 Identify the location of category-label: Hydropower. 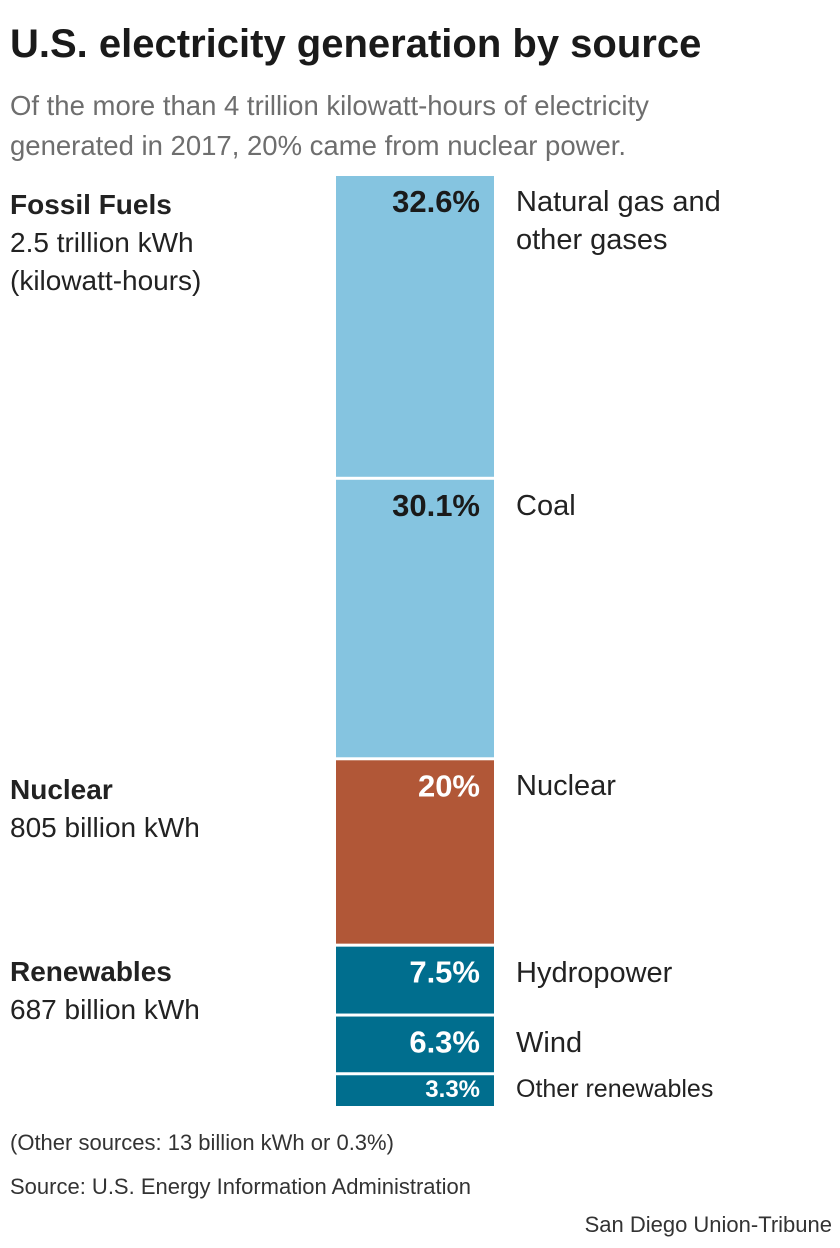
(594, 973).